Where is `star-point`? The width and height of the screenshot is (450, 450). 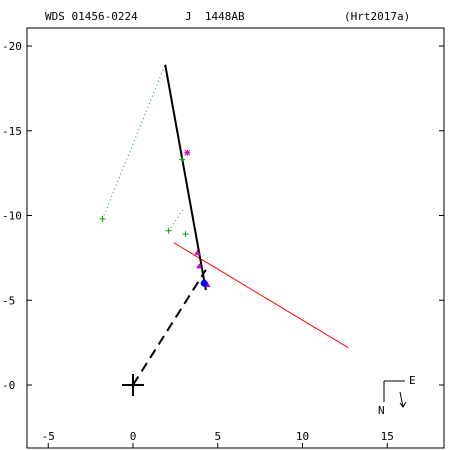 star-point is located at coordinates (187, 152).